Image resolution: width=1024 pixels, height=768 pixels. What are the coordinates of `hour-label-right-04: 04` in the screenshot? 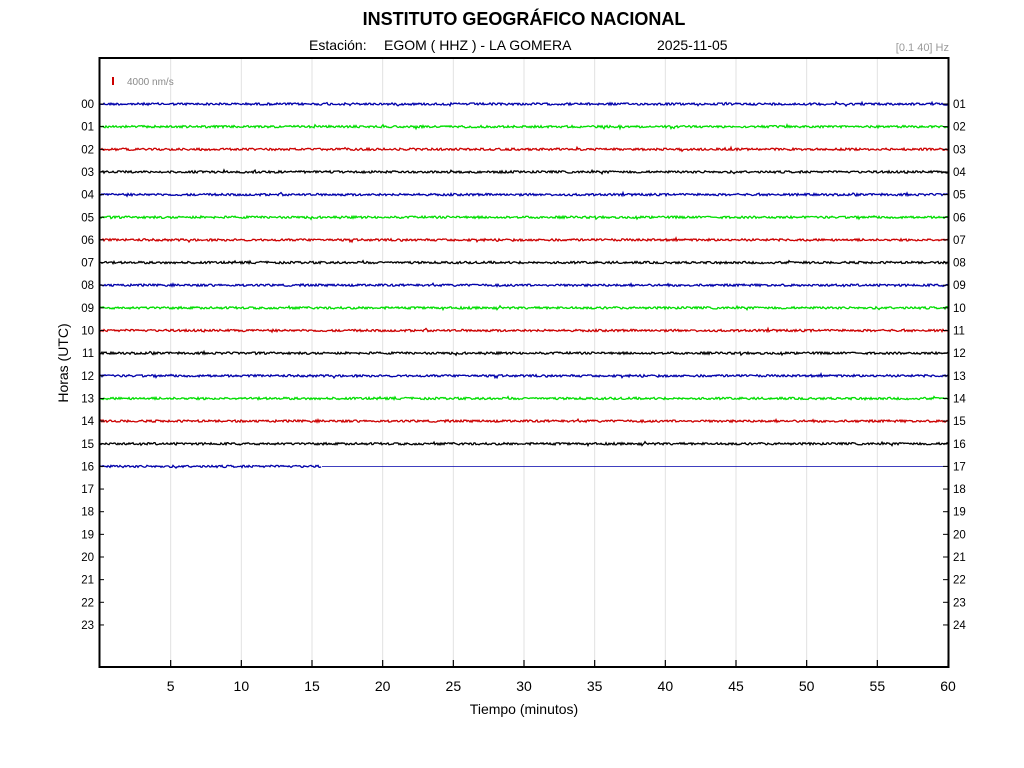 It's located at (959, 173).